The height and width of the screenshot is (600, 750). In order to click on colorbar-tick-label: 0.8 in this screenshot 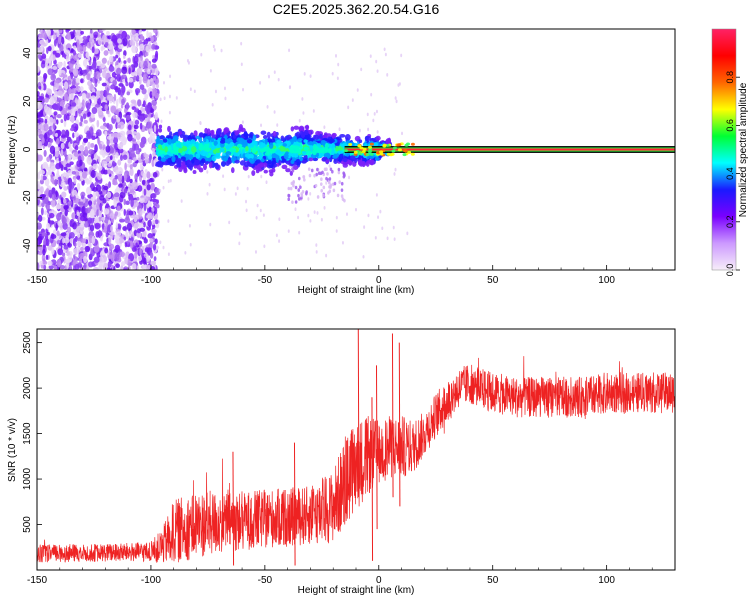, I will do `click(730, 77)`.